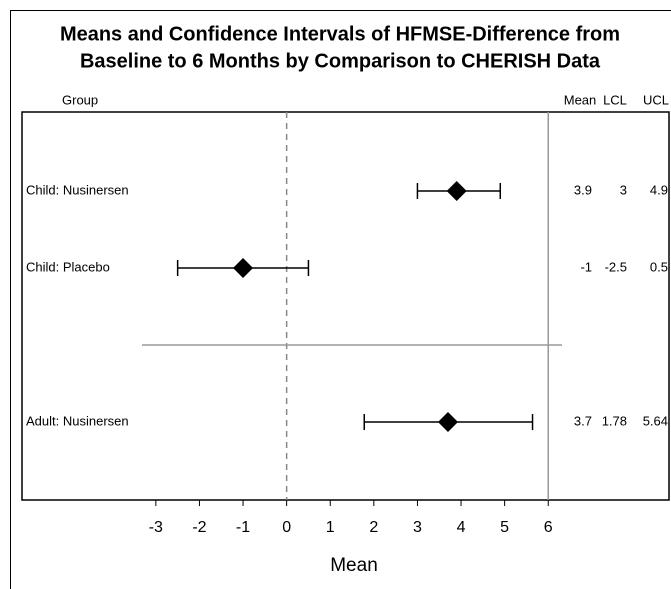 The image size is (671, 589). Describe the element at coordinates (77, 420) in the screenshot. I see `category-label: Adult: Nusinersen` at that location.